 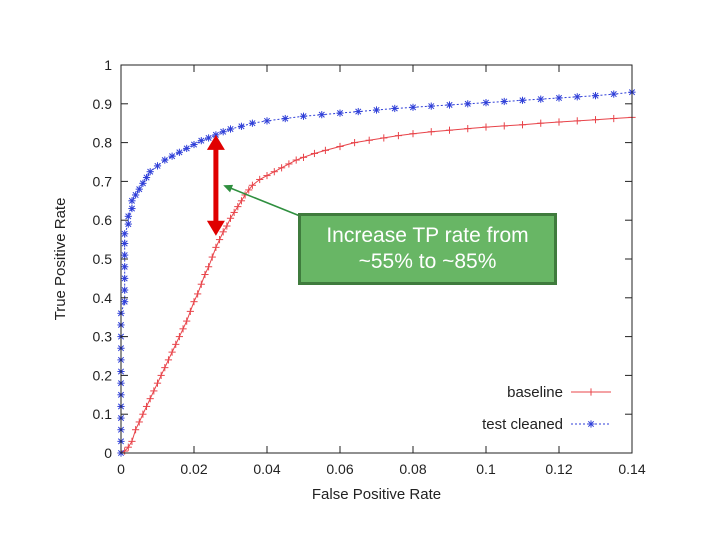 What do you see at coordinates (103, 143) in the screenshot?
I see `y-tick-label: 0.8` at bounding box center [103, 143].